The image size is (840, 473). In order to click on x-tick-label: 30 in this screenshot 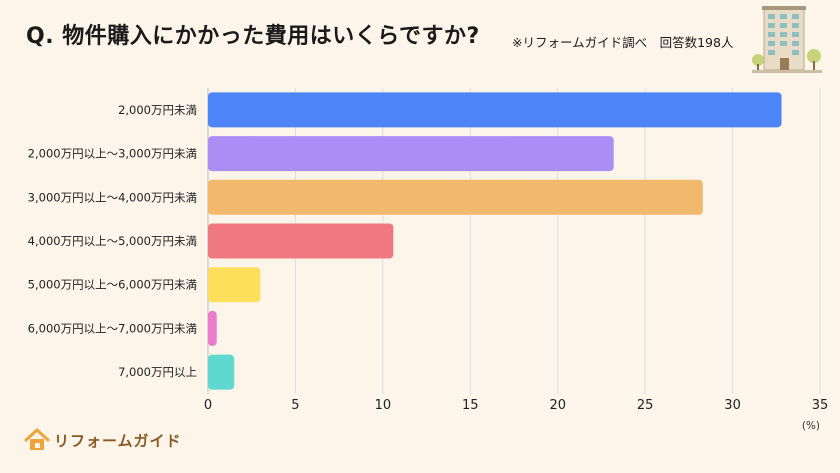, I will do `click(732, 405)`.